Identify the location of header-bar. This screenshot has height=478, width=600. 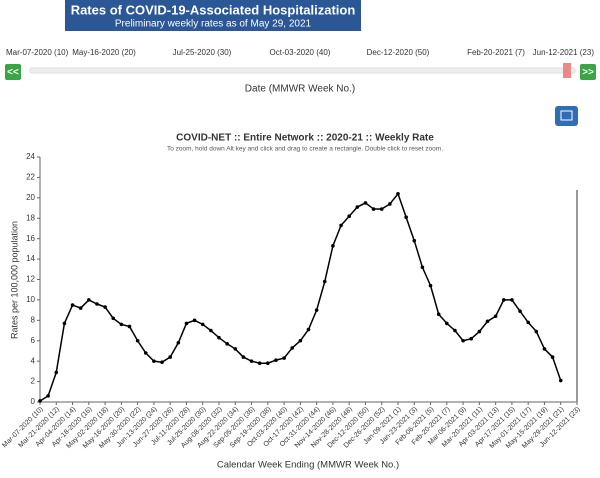
(213, 15).